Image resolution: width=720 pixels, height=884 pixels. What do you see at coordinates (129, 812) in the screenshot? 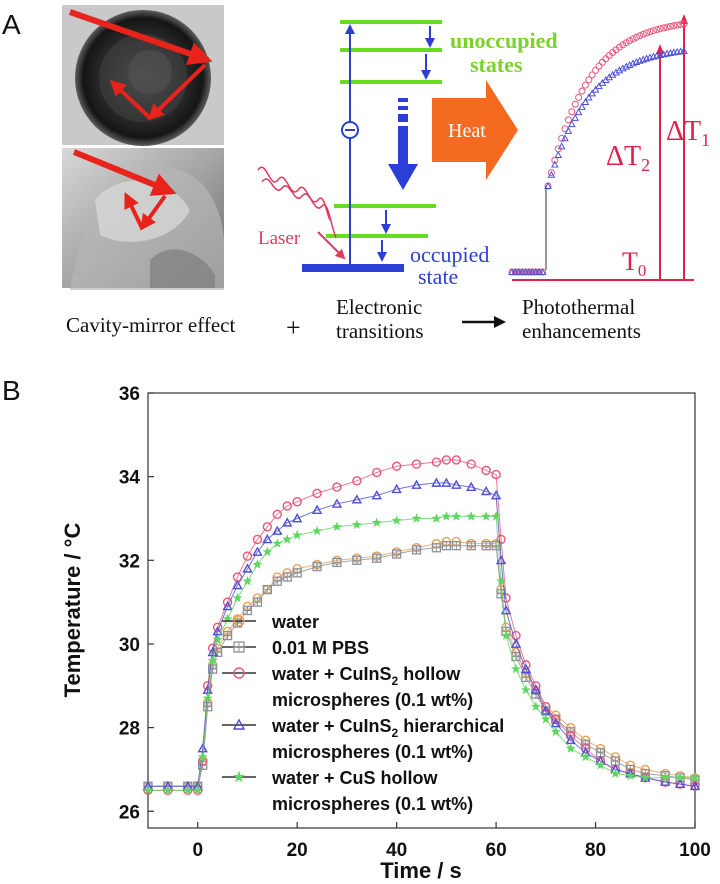
I see `y-tick-label: 26` at bounding box center [129, 812].